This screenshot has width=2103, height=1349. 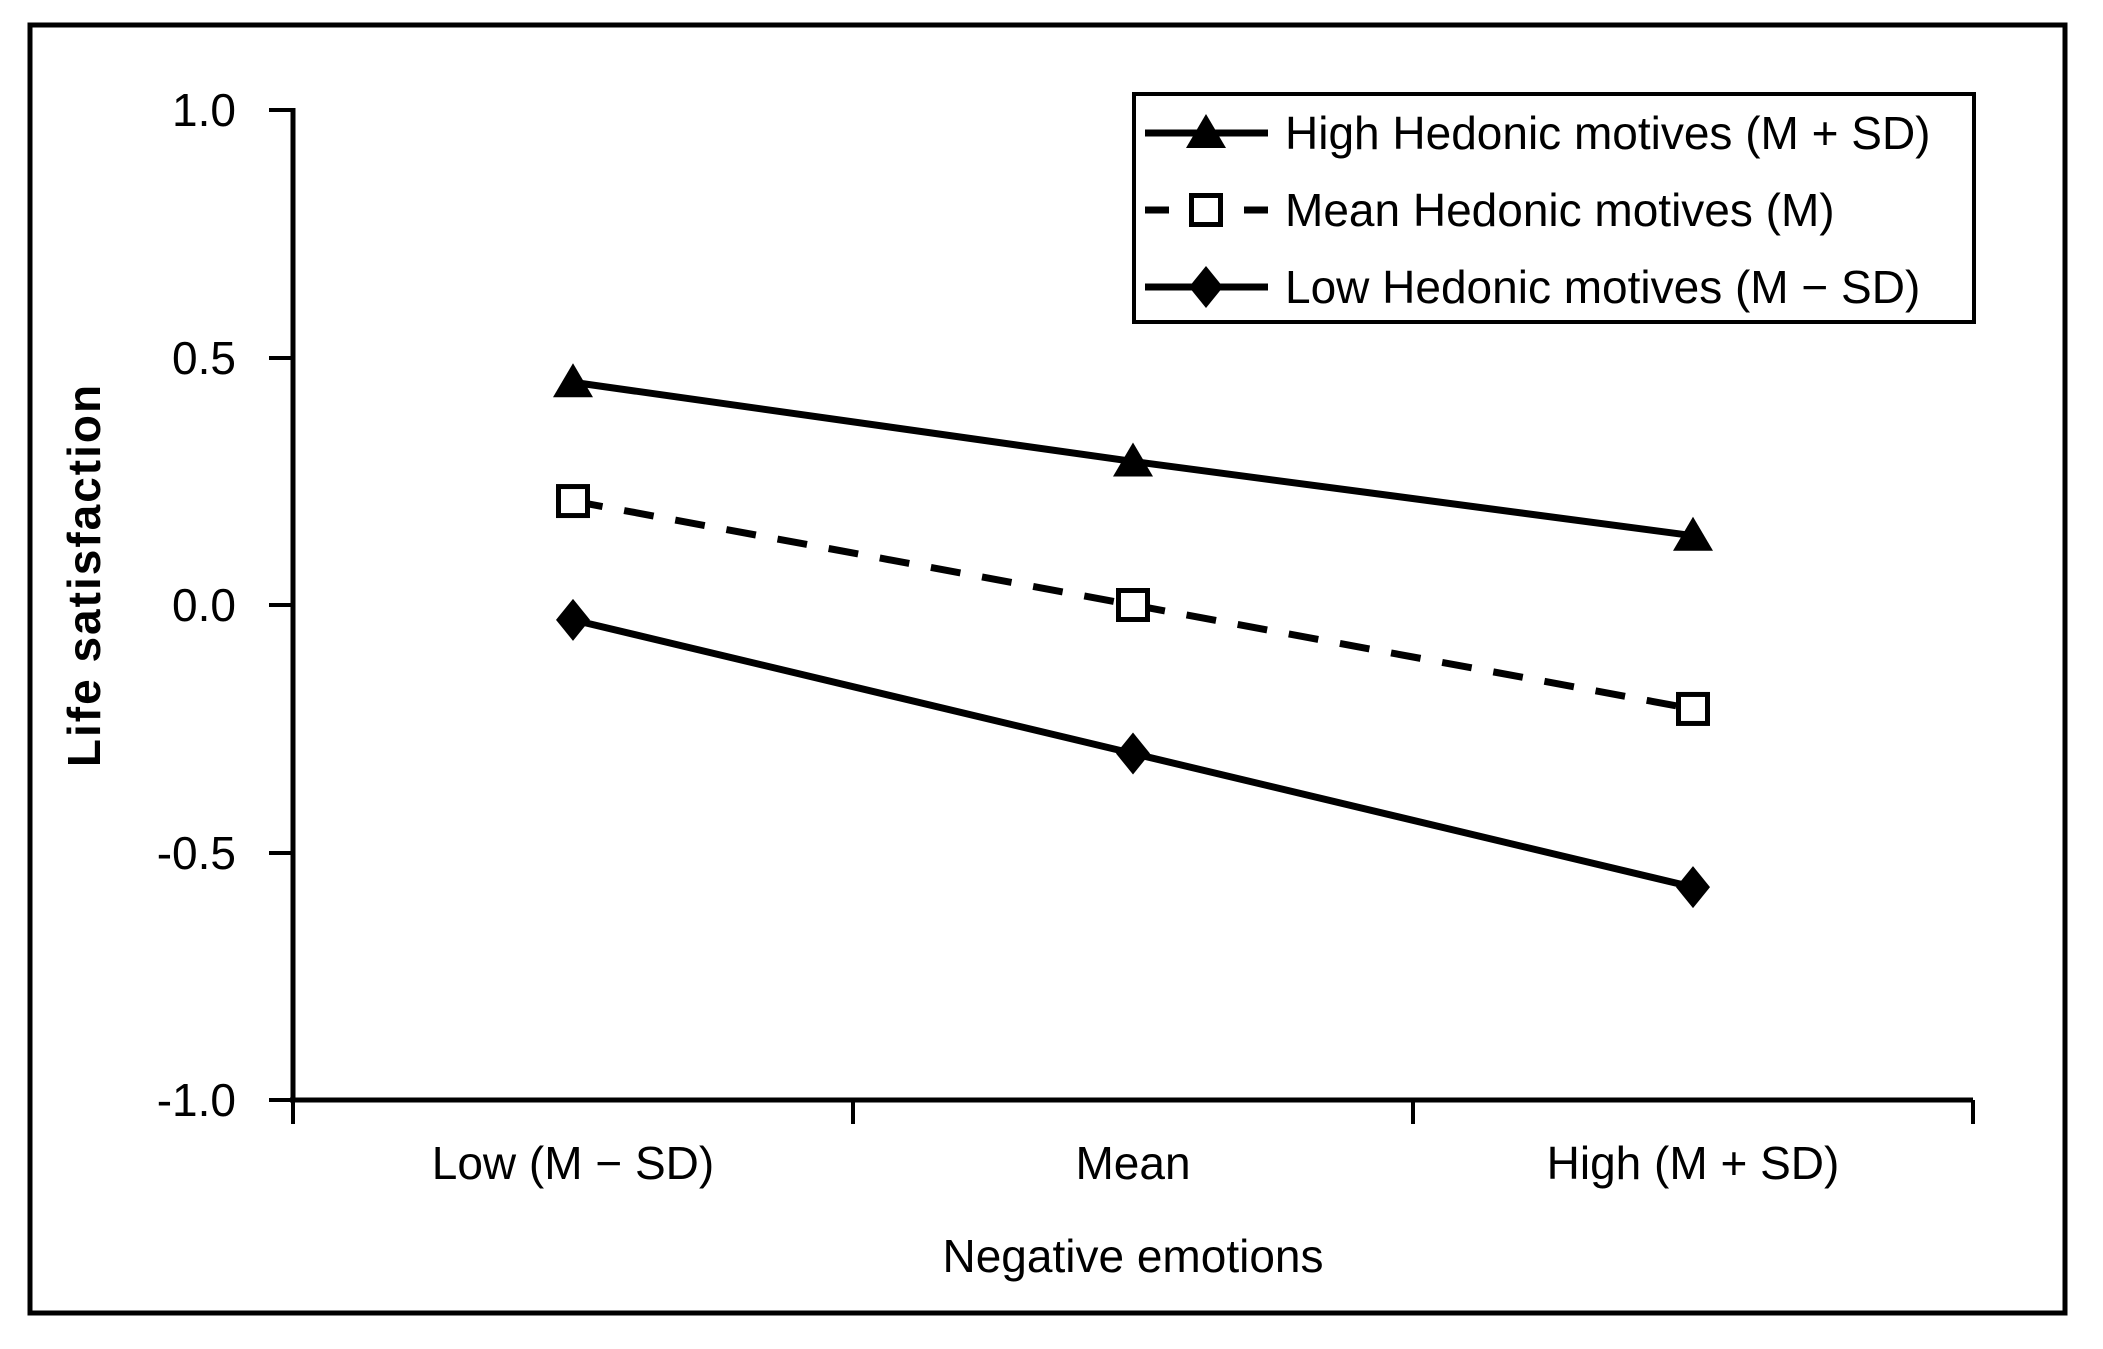 What do you see at coordinates (1133, 1256) in the screenshot?
I see `x-axis-title: Negative emotions` at bounding box center [1133, 1256].